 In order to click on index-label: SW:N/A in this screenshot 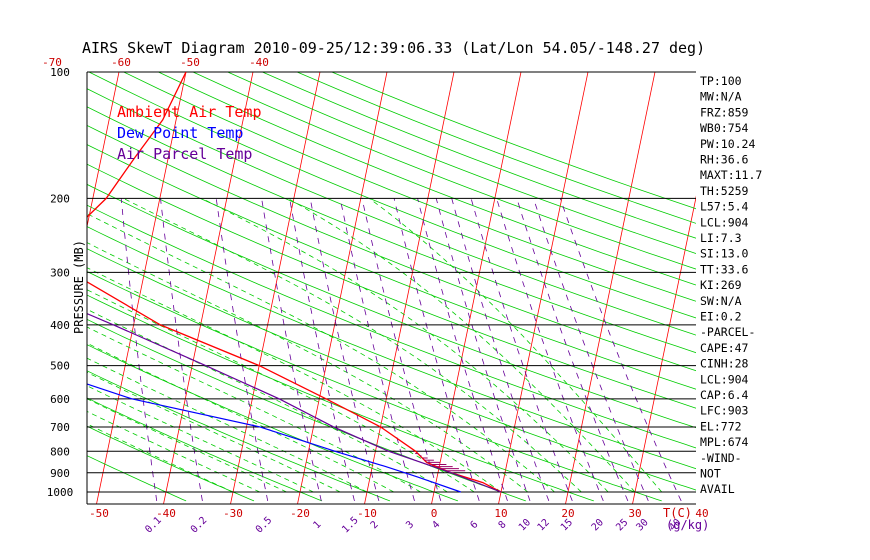, I will do `click(721, 301)`.